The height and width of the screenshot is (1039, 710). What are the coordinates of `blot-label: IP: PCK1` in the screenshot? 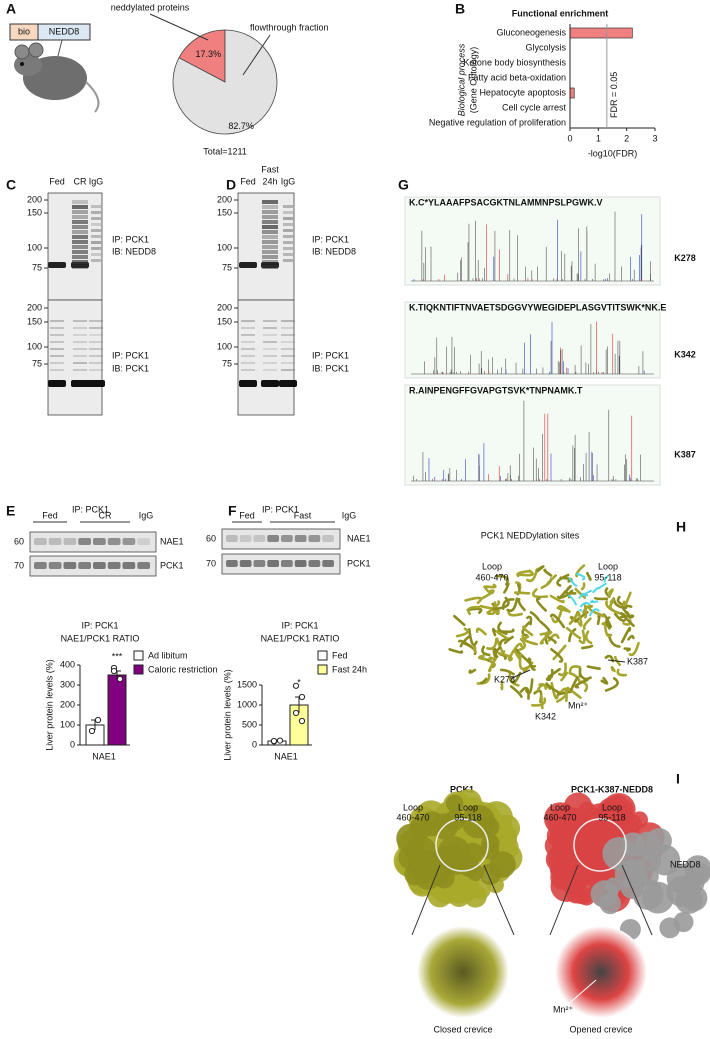 It's located at (330, 239).